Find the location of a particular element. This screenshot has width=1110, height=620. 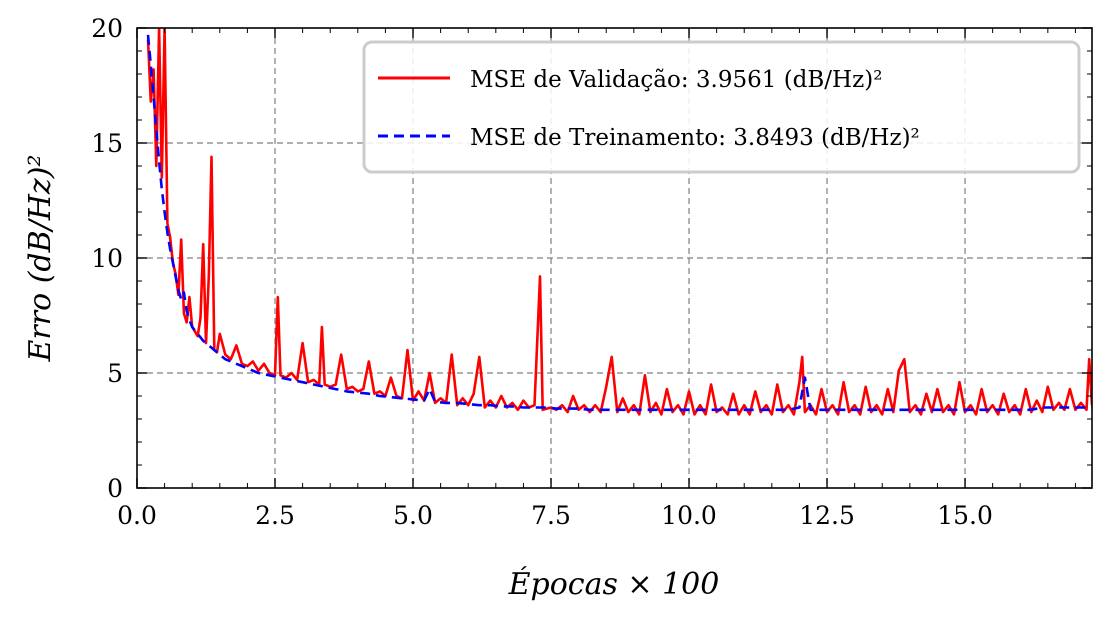

legend-box is located at coordinates (721, 107).